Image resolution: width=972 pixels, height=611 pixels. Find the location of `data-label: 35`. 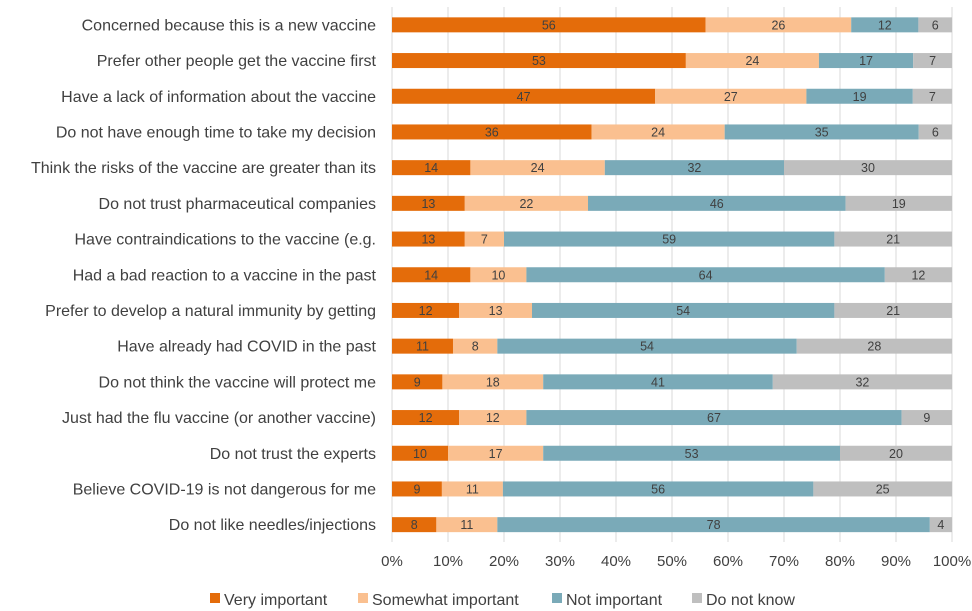

data-label: 35 is located at coordinates (822, 132).